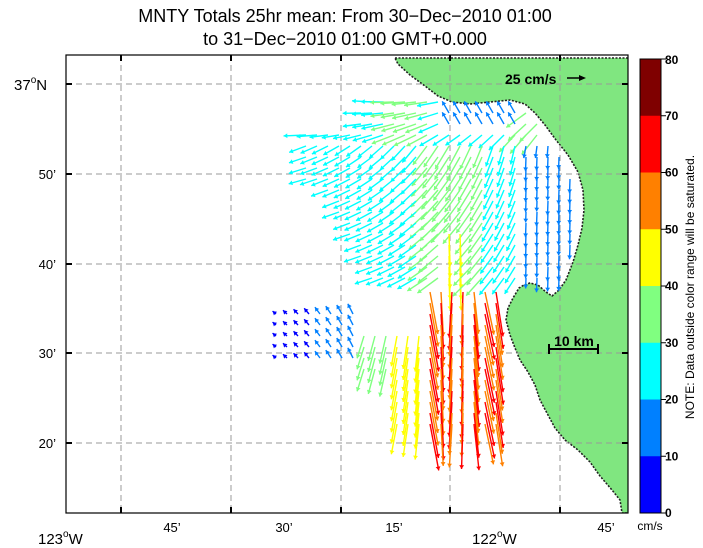 This screenshot has height=548, width=703. I want to click on colorbar-tick-label: 40, so click(672, 286).